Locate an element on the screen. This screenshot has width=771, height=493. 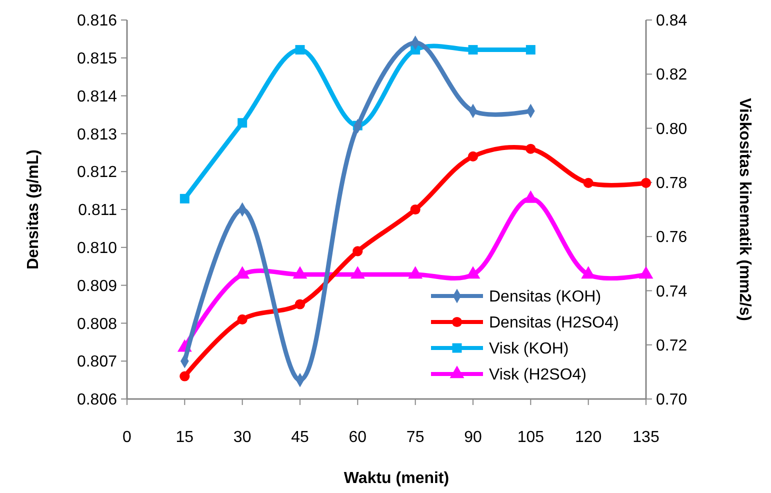
y-tick-label: 0.806 is located at coordinates (97, 400).